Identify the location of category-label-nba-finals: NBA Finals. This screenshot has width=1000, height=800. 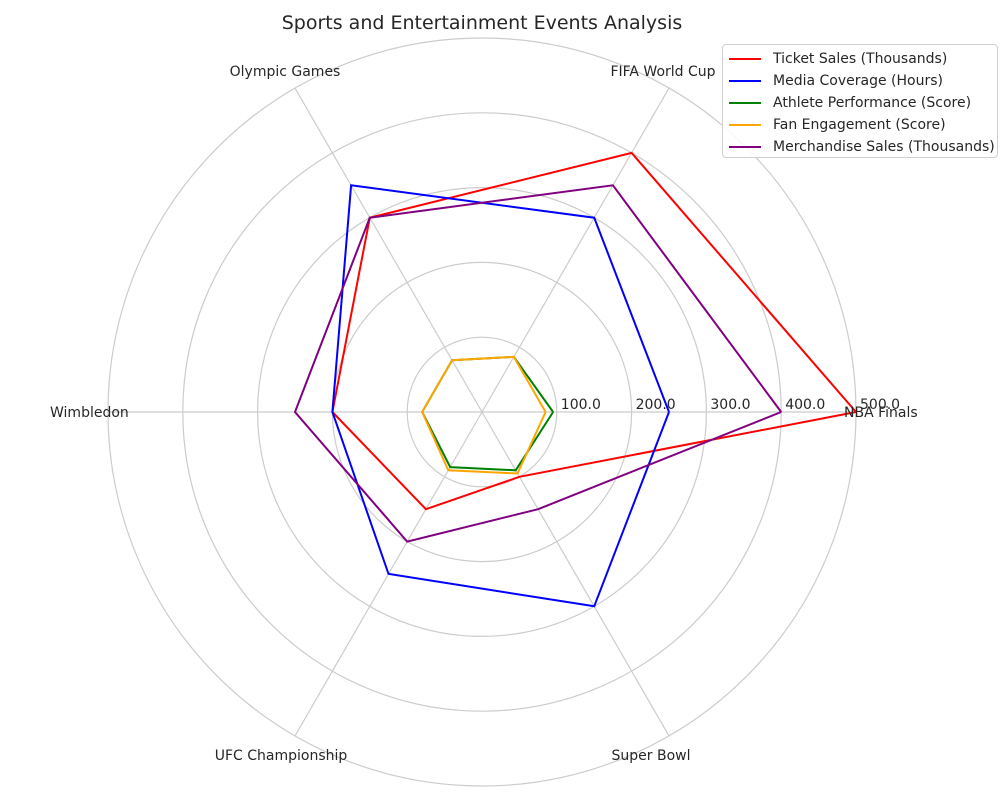
(881, 413).